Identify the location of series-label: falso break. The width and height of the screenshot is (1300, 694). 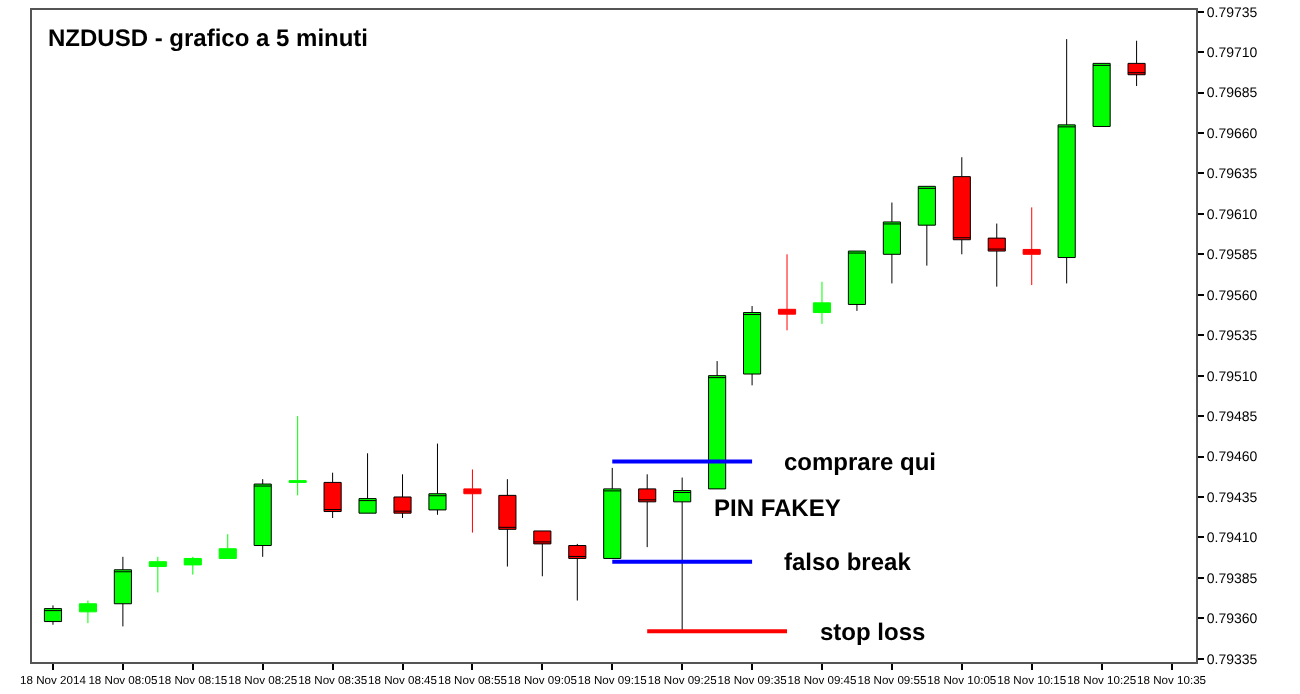
(848, 562).